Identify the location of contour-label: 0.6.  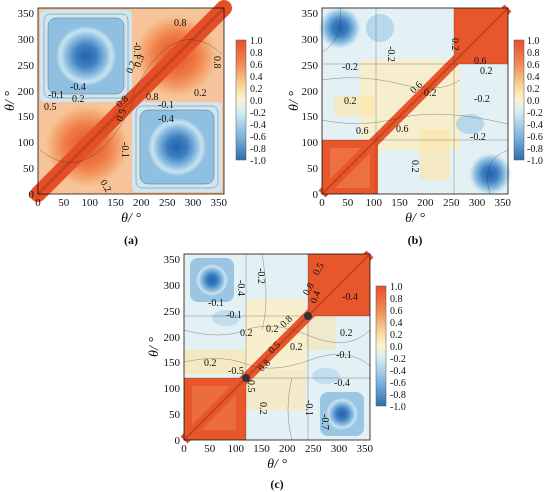
(362, 131).